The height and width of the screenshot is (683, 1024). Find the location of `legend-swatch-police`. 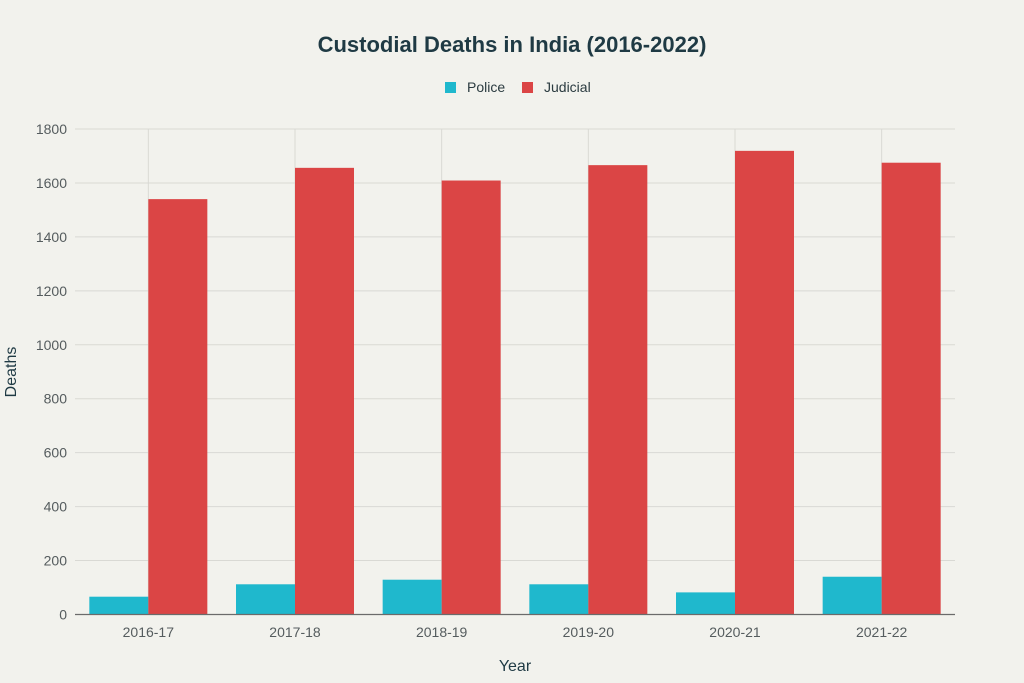

legend-swatch-police is located at coordinates (450, 87).